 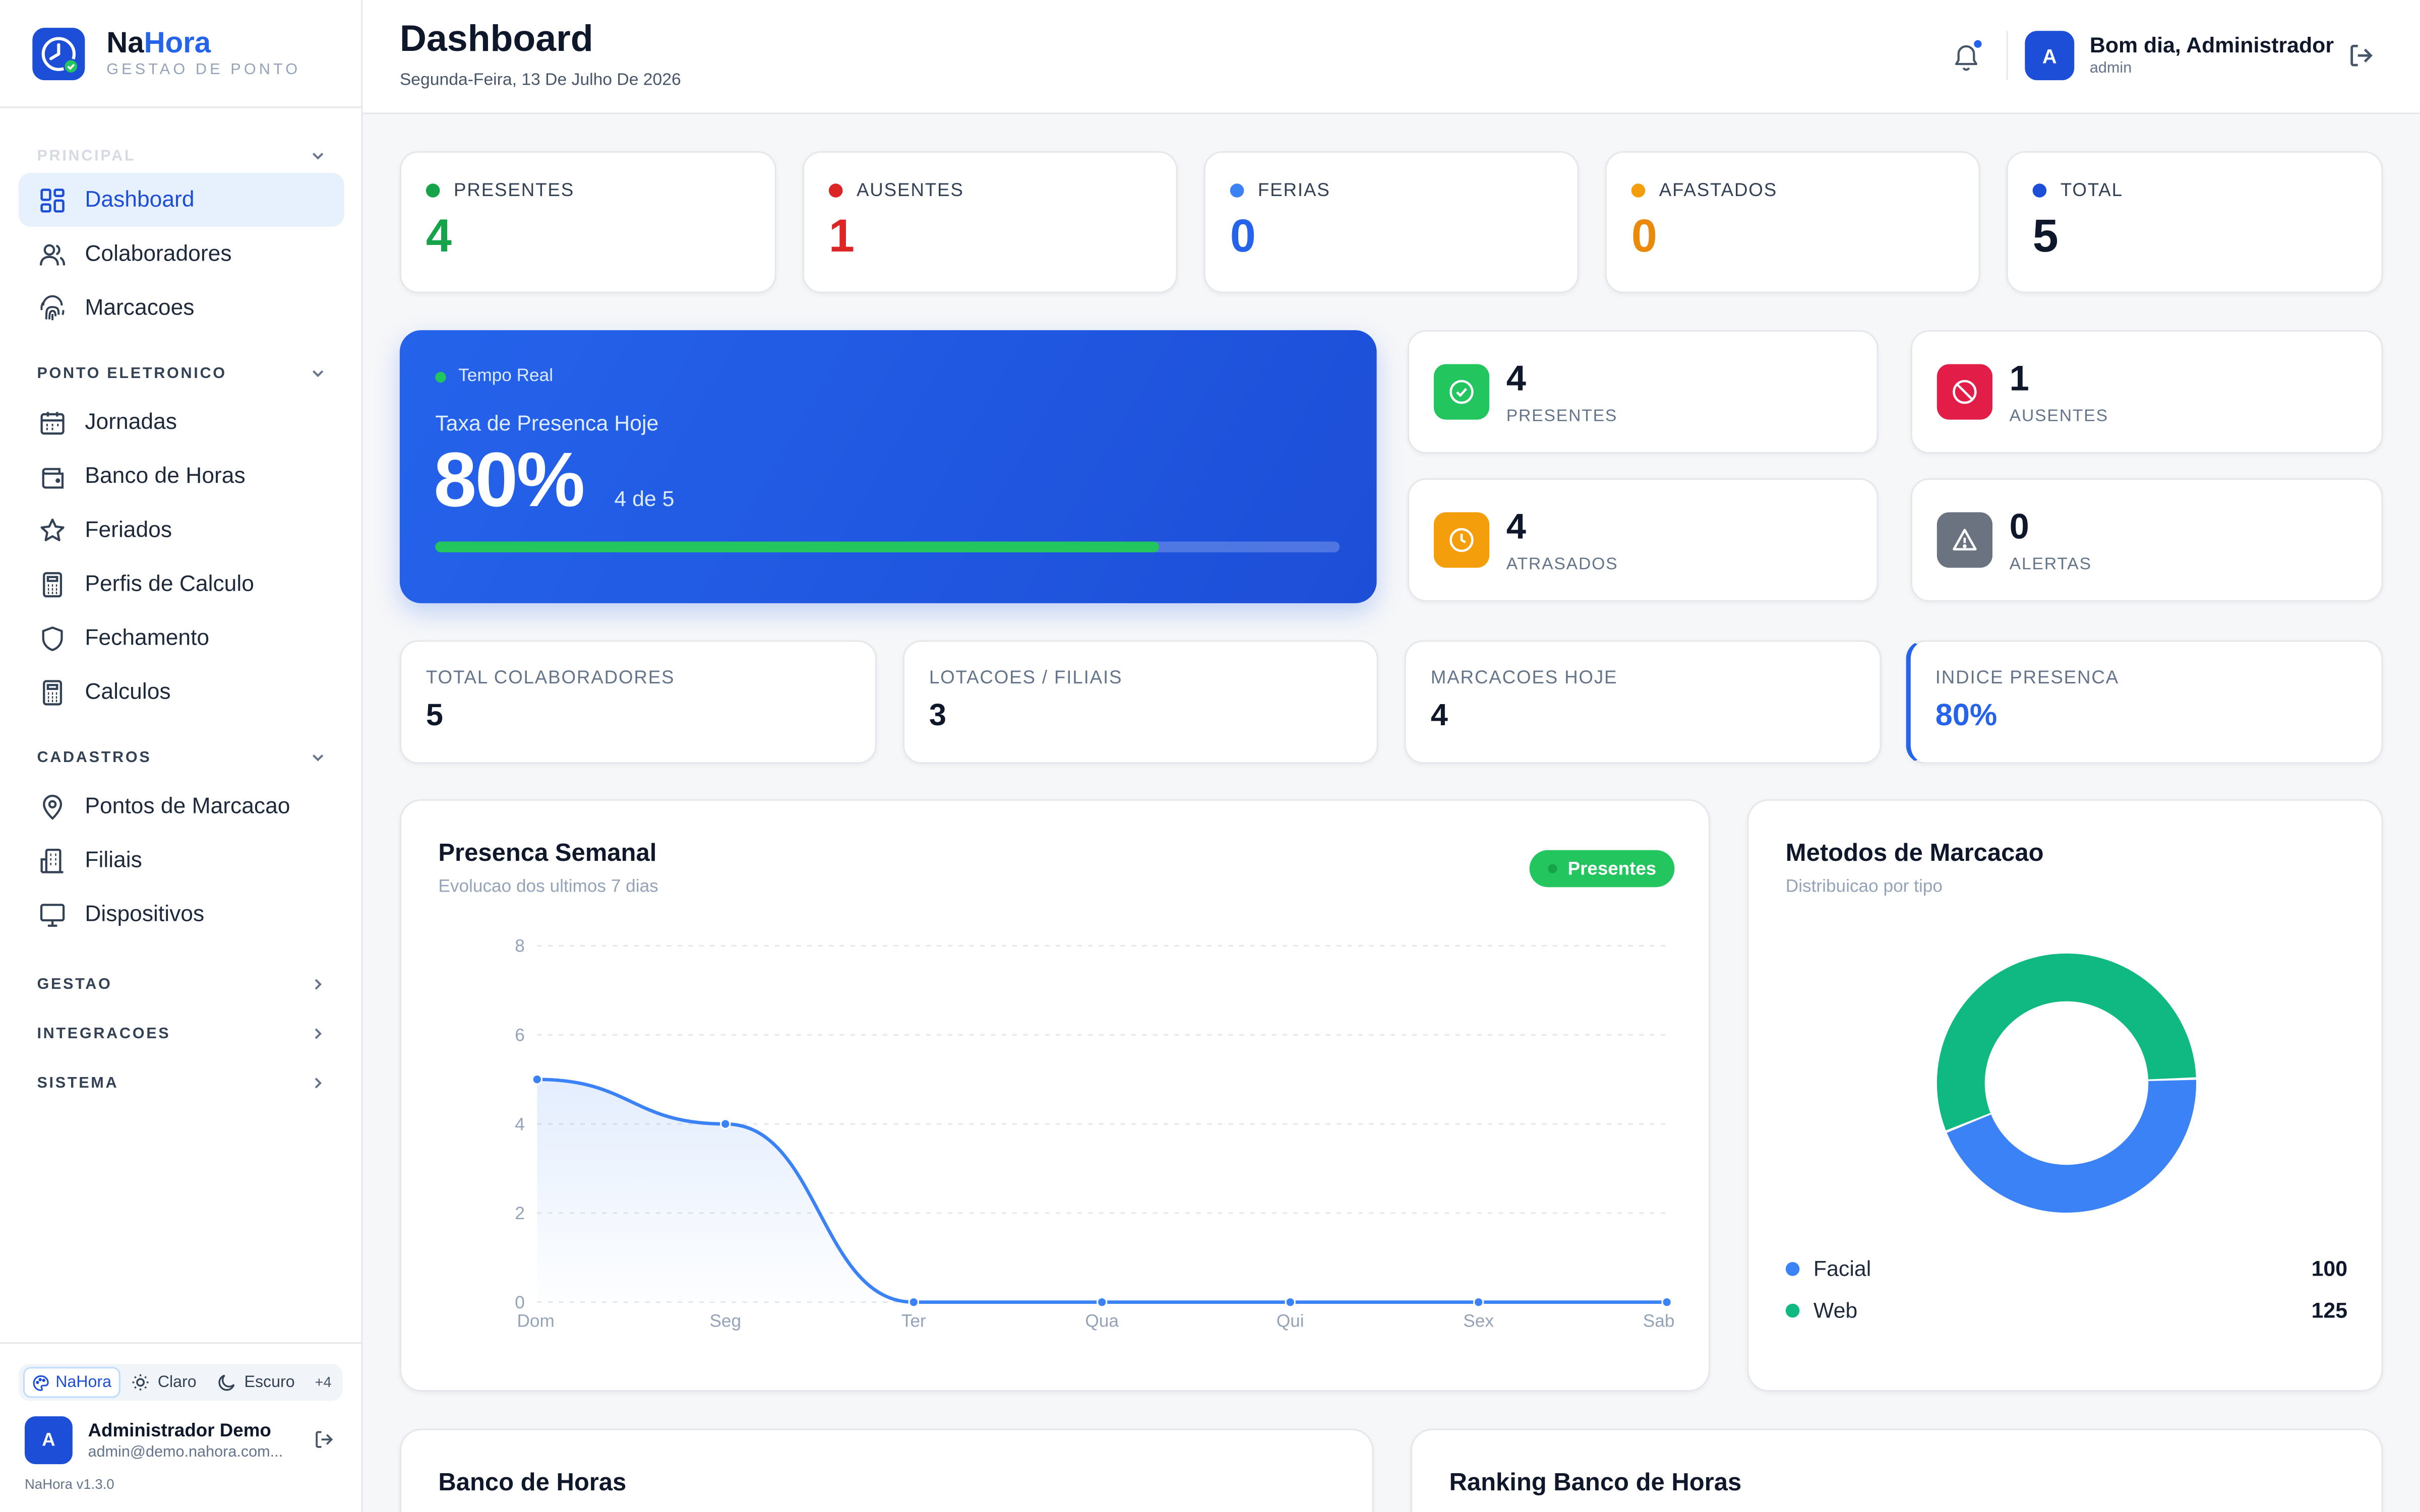 What do you see at coordinates (181, 156) in the screenshot?
I see `section-principal: PRINCIPAL` at bounding box center [181, 156].